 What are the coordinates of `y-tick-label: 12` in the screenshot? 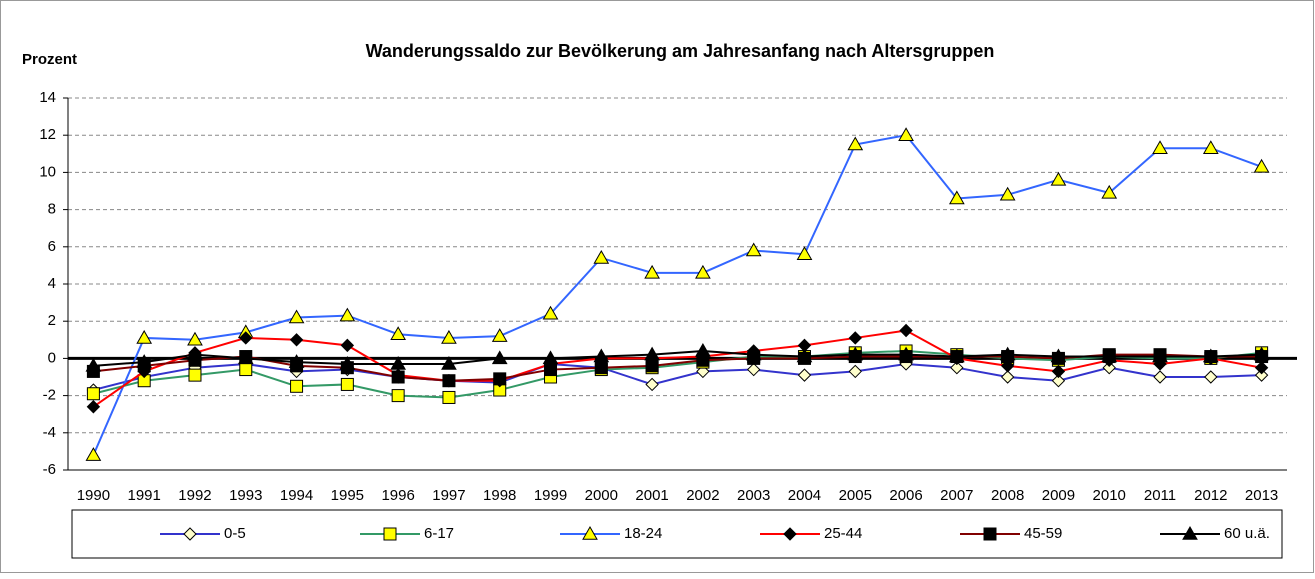 It's located at (47, 134).